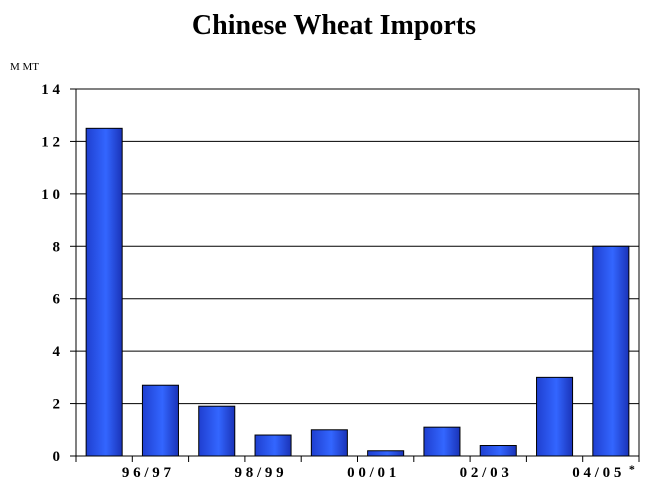 The width and height of the screenshot is (645, 482). Describe the element at coordinates (50, 90) in the screenshot. I see `y-tick-label: 1 4` at that location.